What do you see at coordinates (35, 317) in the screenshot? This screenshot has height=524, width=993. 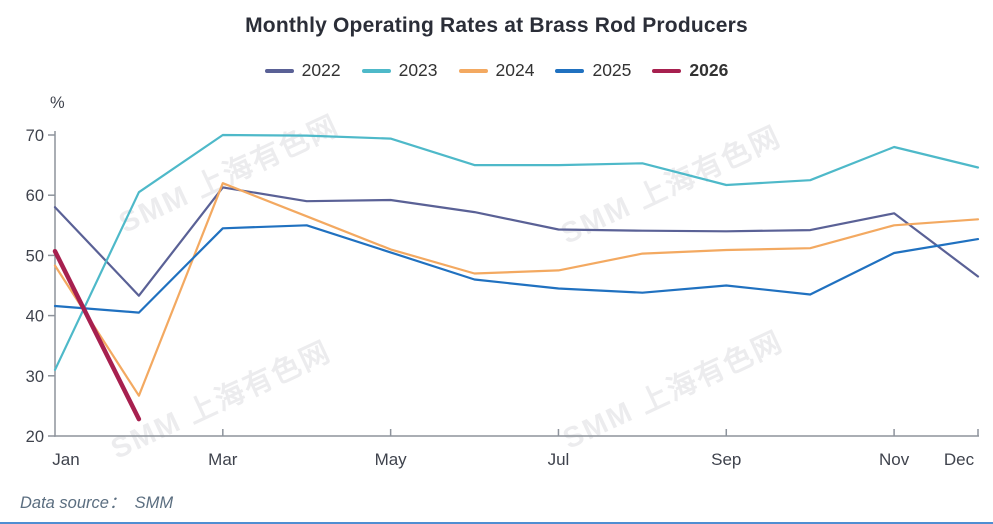 I see `y-axis-tick-label: 40` at bounding box center [35, 317].